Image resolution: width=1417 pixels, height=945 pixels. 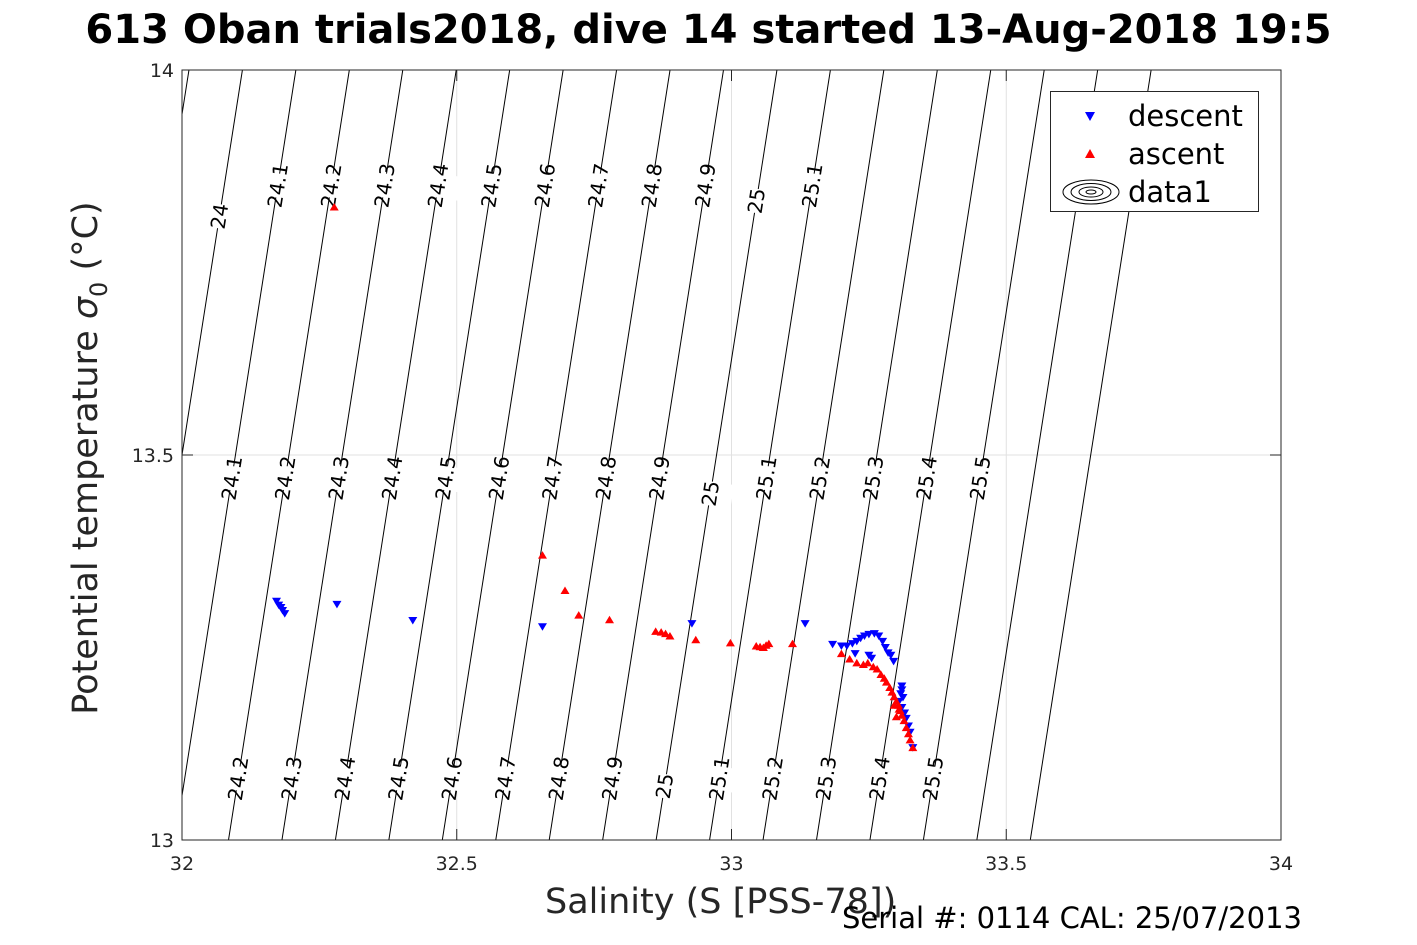 I want to click on legend: descent ascent data1, so click(x=1154, y=151).